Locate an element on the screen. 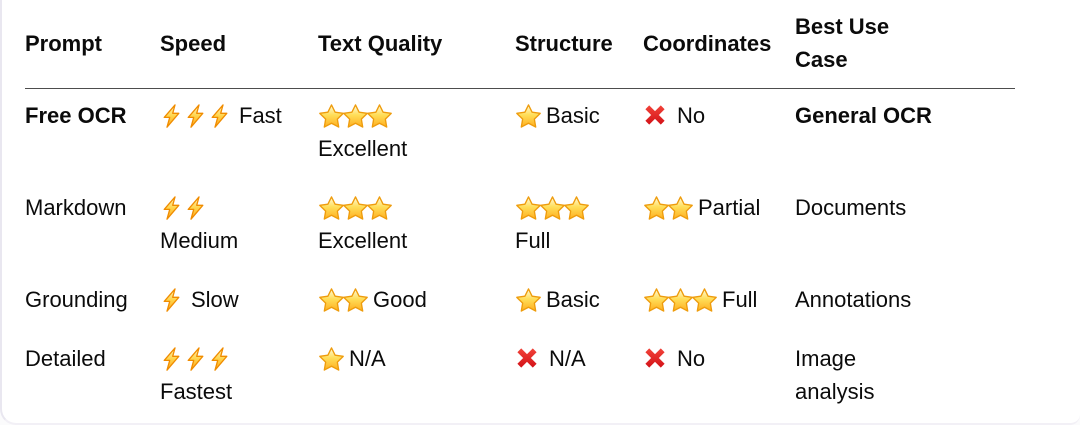 Image resolution: width=1080 pixels, height=425 pixels. speed-label: Medium is located at coordinates (199, 240).